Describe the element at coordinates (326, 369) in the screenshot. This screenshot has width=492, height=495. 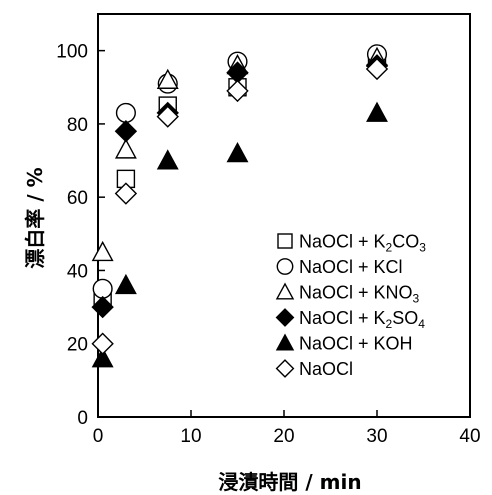
I see `legend-label: NaOCl` at that location.